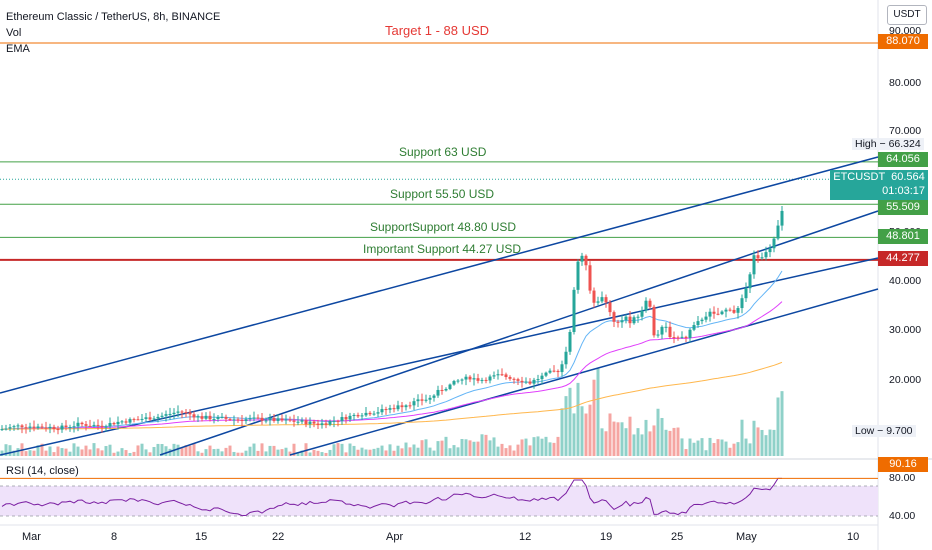  Describe the element at coordinates (18, 49) in the screenshot. I see `ema-legend: EMA` at that location.